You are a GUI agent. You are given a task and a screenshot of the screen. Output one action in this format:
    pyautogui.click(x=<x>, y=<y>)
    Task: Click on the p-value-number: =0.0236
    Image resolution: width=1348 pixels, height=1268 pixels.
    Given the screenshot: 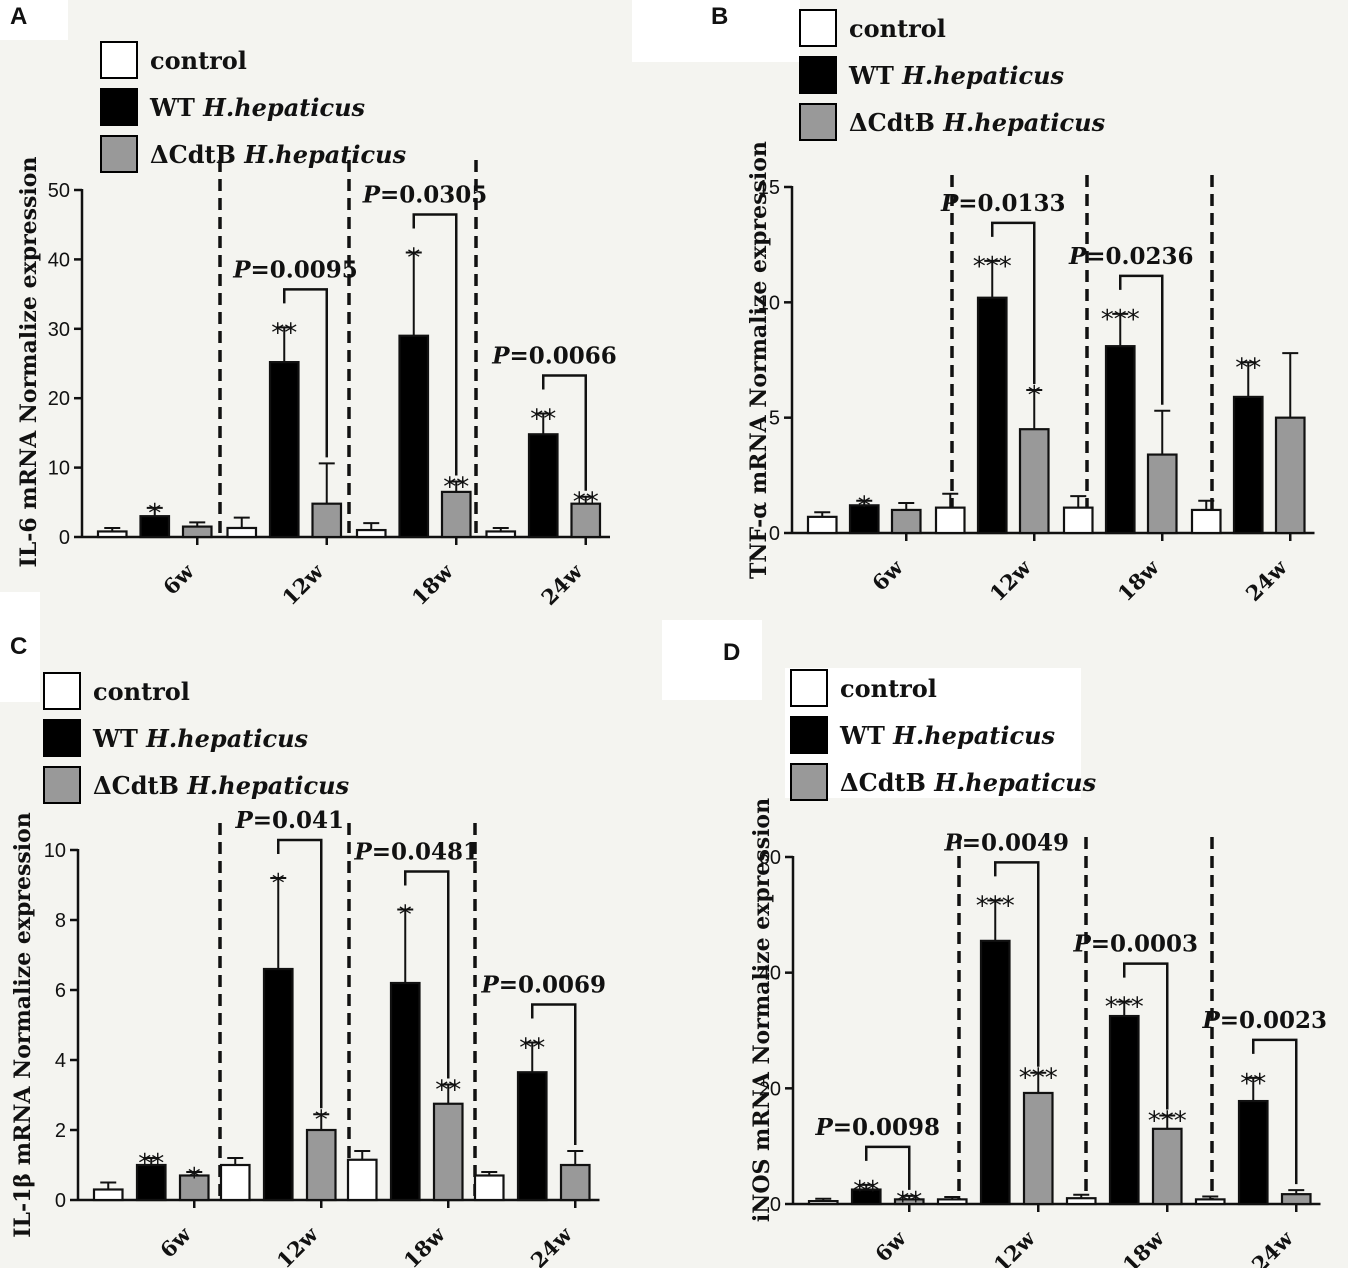 What is the action you would take?
    pyautogui.click(x=1139, y=256)
    